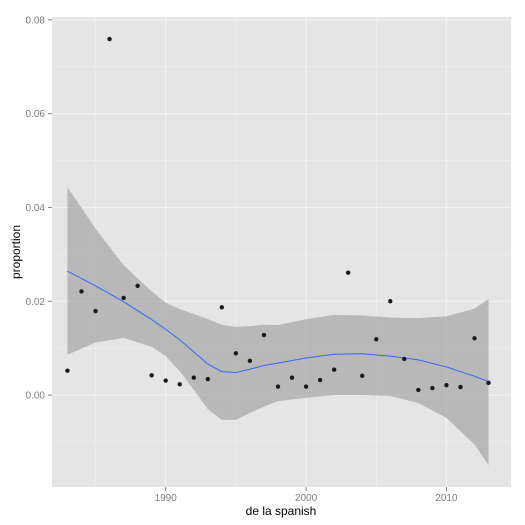  Describe the element at coordinates (36, 20) in the screenshot. I see `y-tick-label: 0.08` at that location.